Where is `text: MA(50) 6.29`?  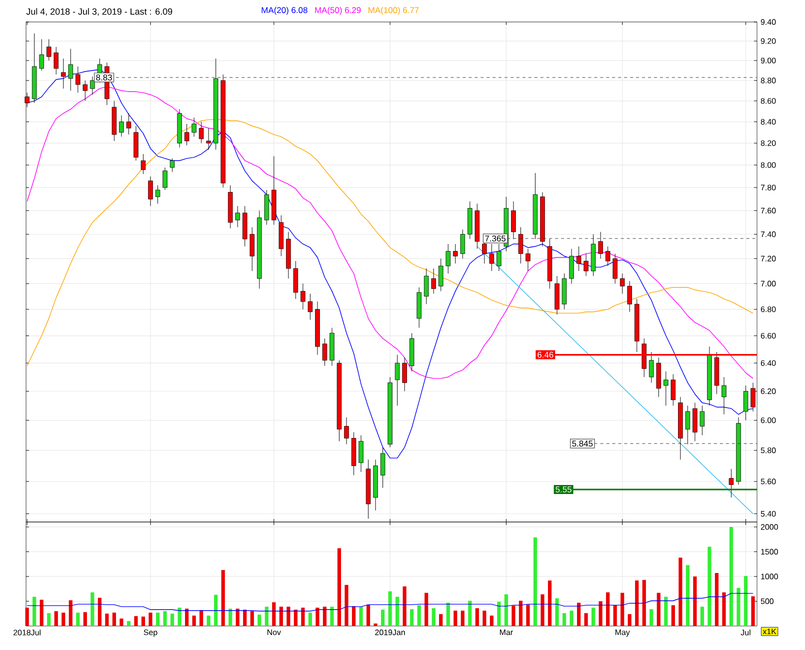
text: MA(50) 6.29 is located at coordinates (338, 10).